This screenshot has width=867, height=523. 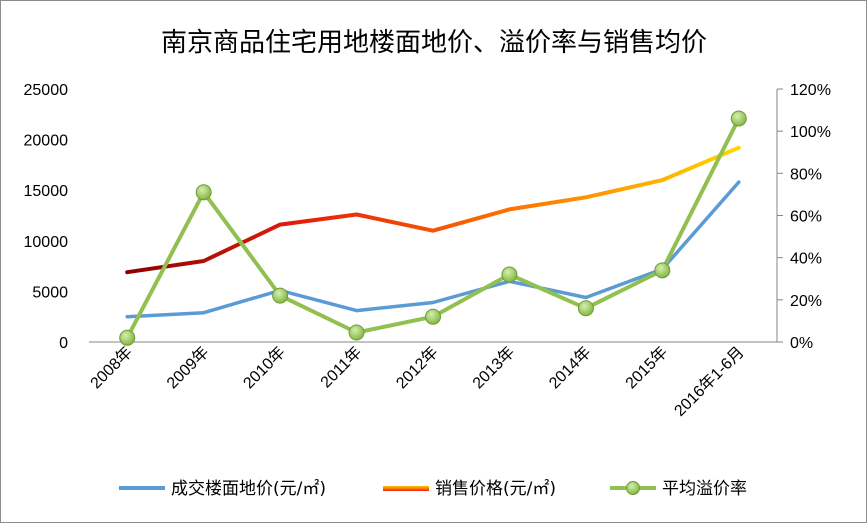 I want to click on right-tick-label: 60%, so click(x=806, y=217).